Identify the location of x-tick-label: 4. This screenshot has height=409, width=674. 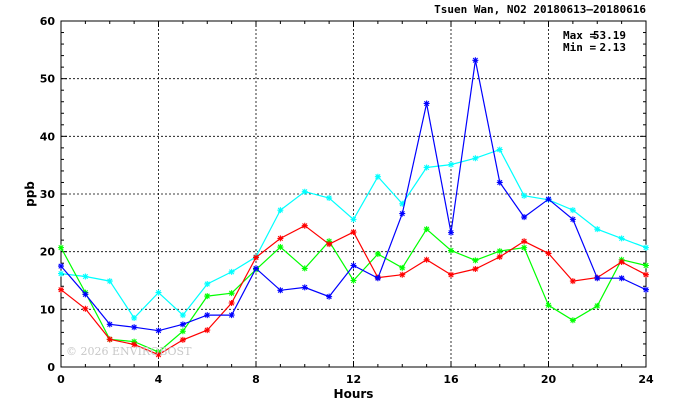
(159, 379).